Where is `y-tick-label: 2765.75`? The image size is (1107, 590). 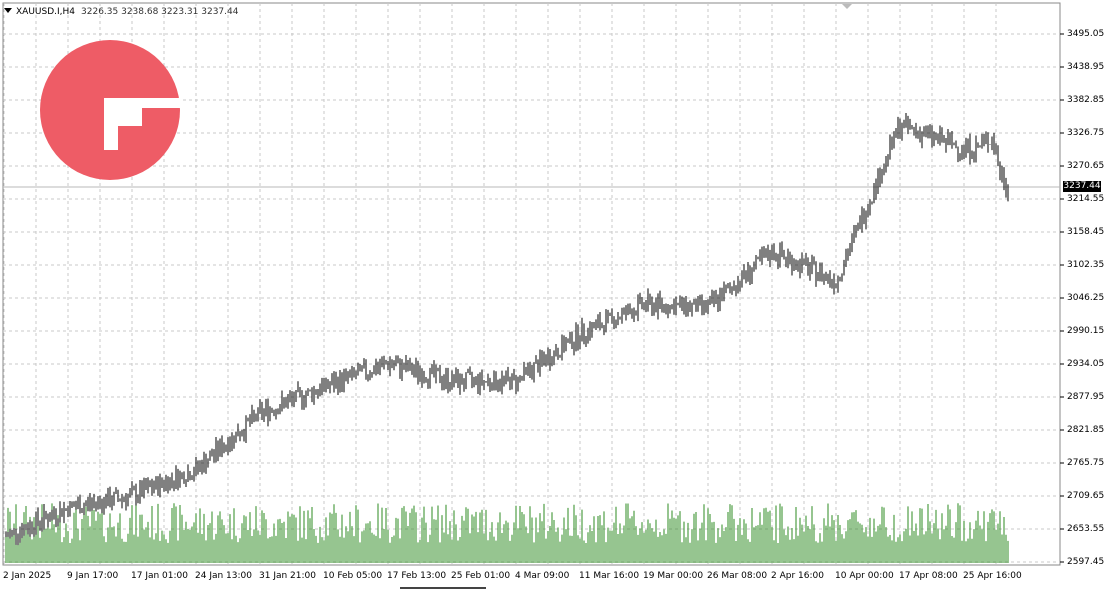
y-tick-label: 2765.75 is located at coordinates (1086, 463).